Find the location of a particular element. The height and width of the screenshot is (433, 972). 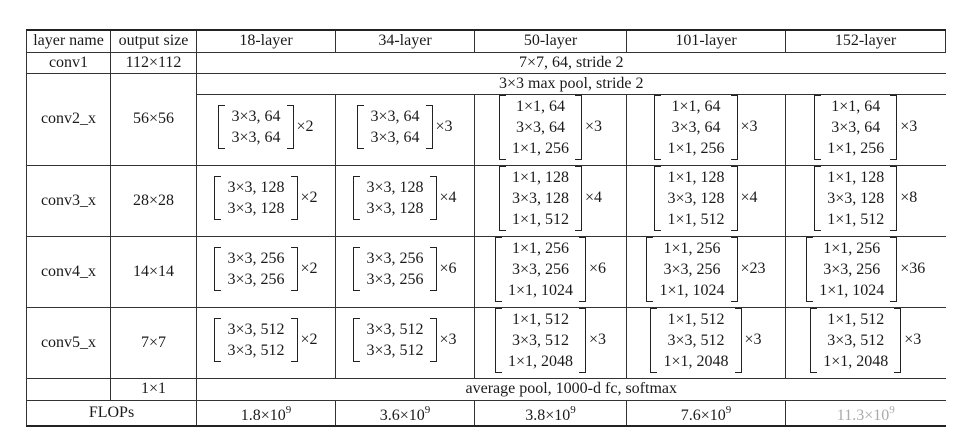

residual-block: 1×1, 128 3×3, 128 1×1, 512 ×4 is located at coordinates (706, 198).